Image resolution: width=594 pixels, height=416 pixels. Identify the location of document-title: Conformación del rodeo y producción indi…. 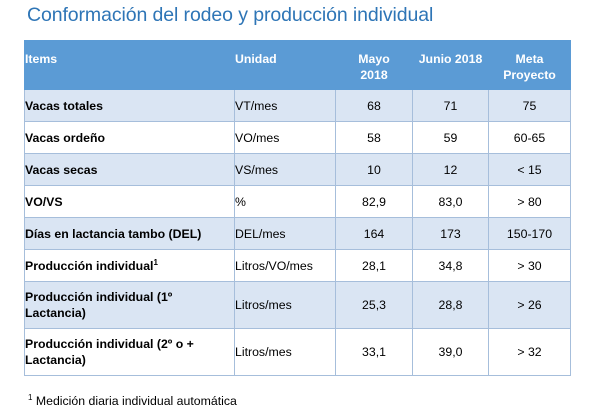
(230, 15).